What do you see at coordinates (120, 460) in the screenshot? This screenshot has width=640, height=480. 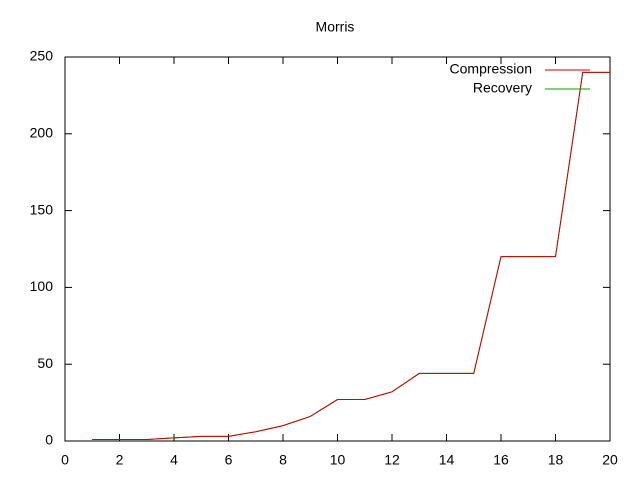 I see `x-tick-label: 2` at bounding box center [120, 460].